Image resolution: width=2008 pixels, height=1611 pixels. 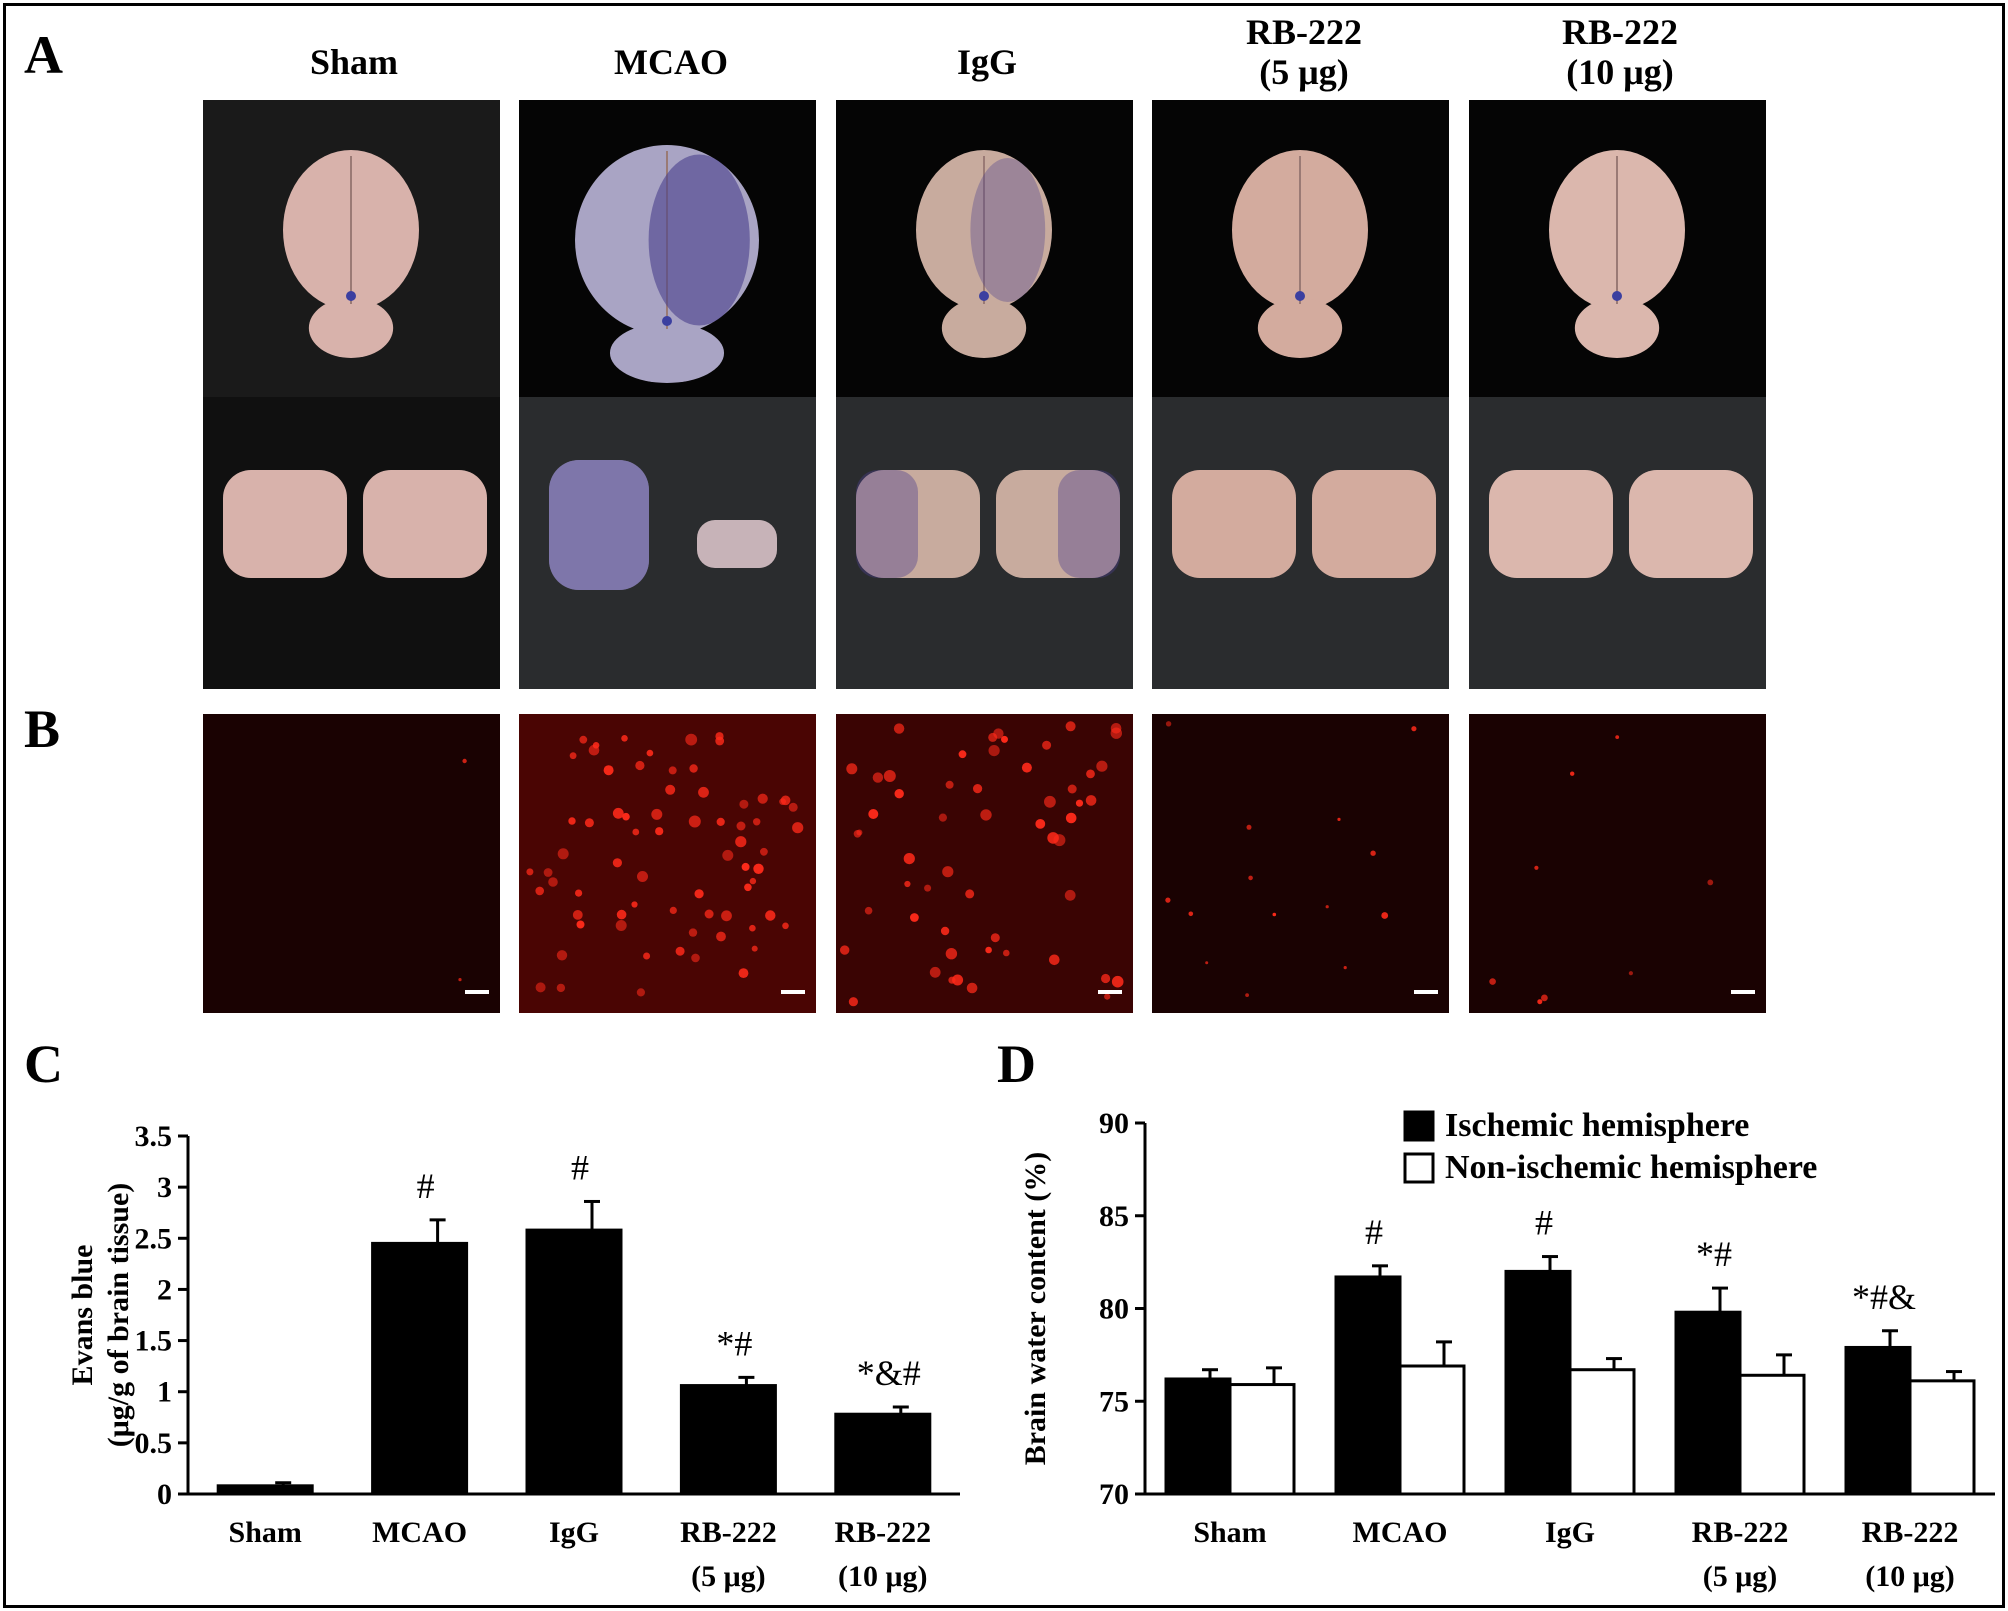 What do you see at coordinates (984, 394) in the screenshot?
I see `brain-photo-igg` at bounding box center [984, 394].